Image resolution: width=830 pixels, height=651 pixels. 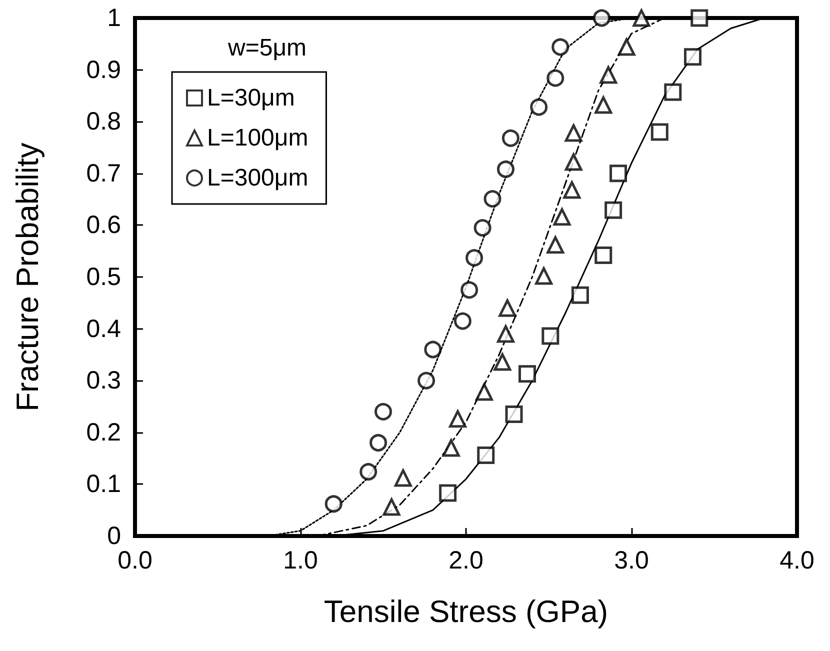 I want to click on y-tick-label: 1, so click(x=114, y=18).